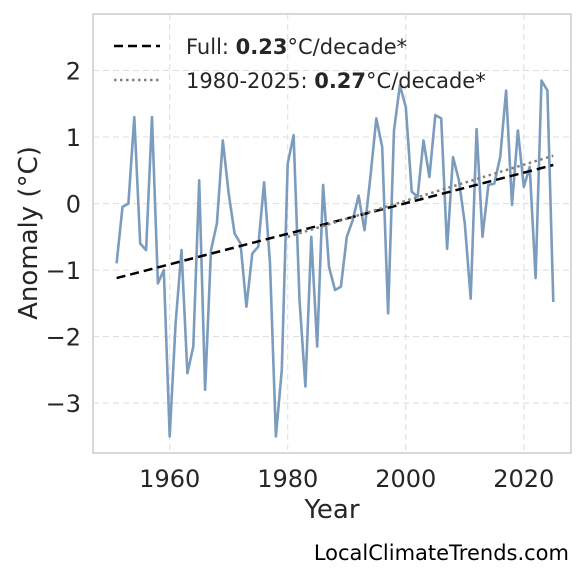  I want to click on watermark: LocalClimateTrends.com, so click(441, 553).